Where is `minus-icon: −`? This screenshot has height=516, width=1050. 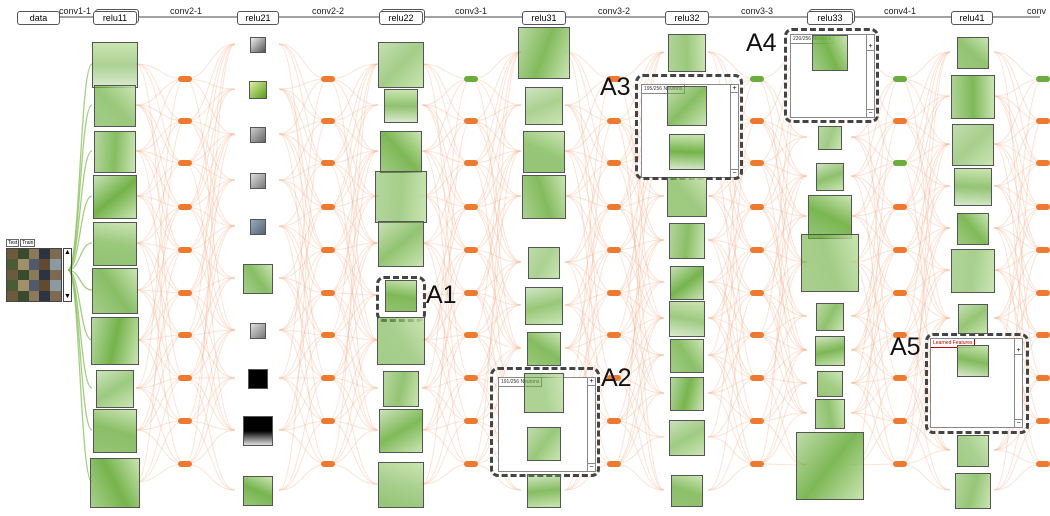 minus-icon: − is located at coordinates (734, 173).